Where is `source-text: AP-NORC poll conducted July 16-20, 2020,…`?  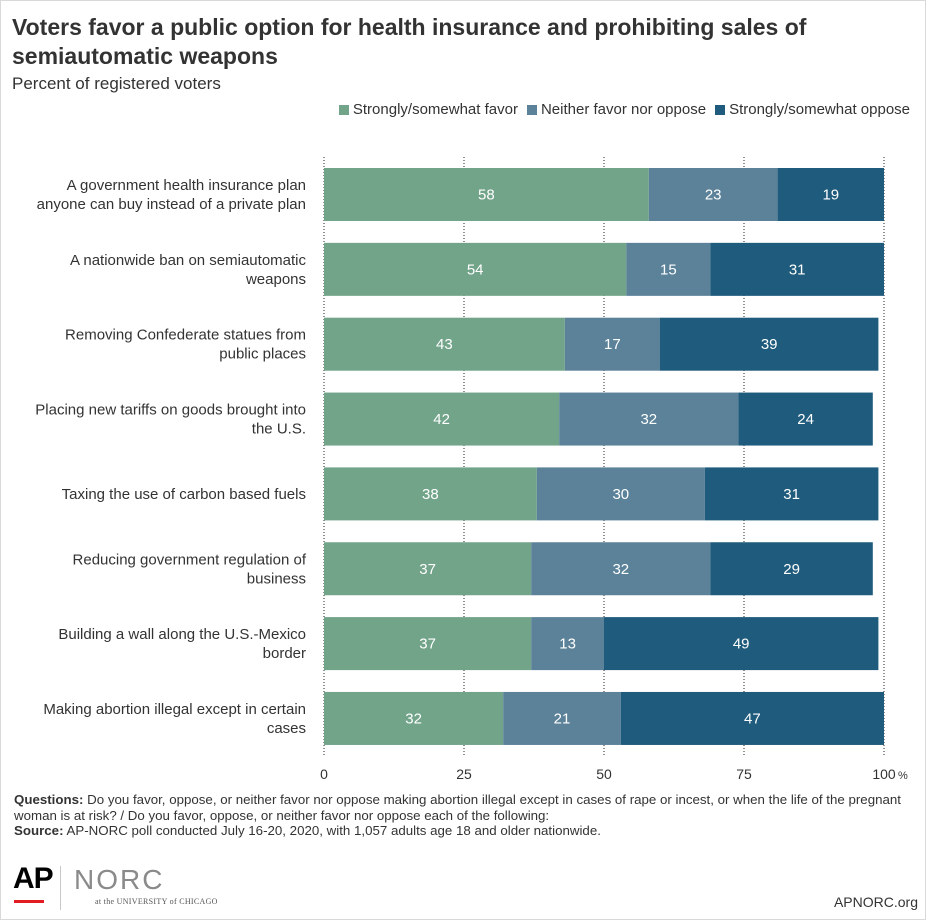
source-text: AP-NORC poll conducted July 16-20, 2020,… is located at coordinates (333, 830).